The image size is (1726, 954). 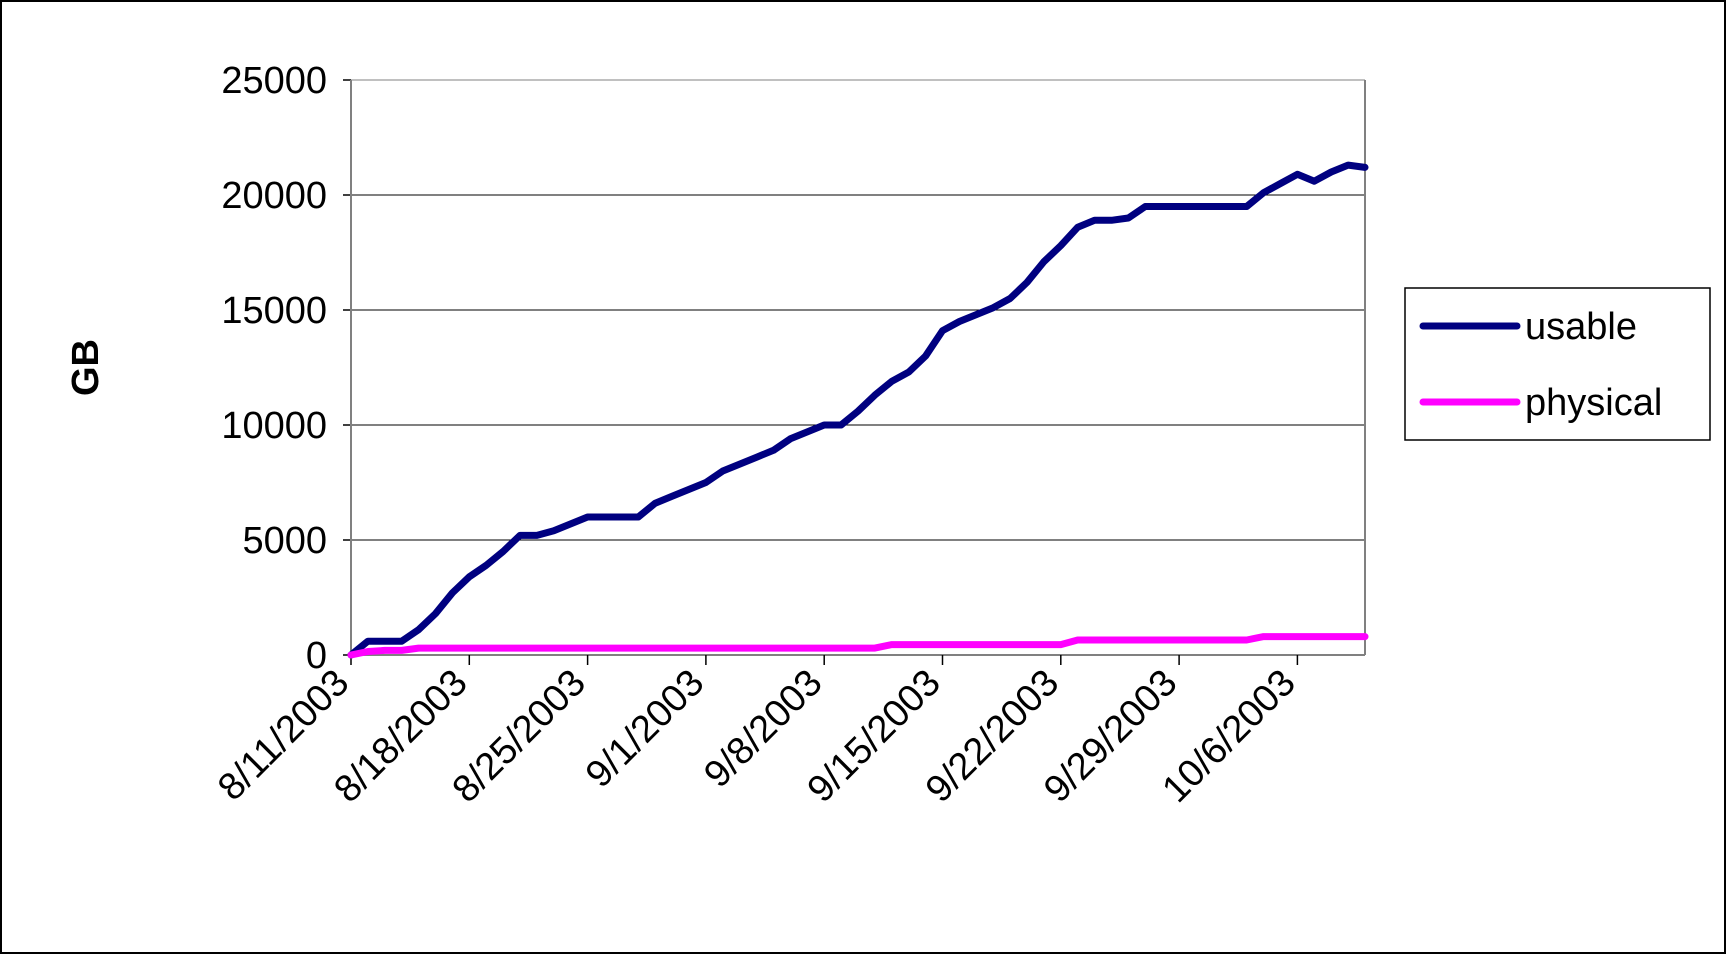 I want to click on y-axis-label: GB, so click(x=86, y=367).